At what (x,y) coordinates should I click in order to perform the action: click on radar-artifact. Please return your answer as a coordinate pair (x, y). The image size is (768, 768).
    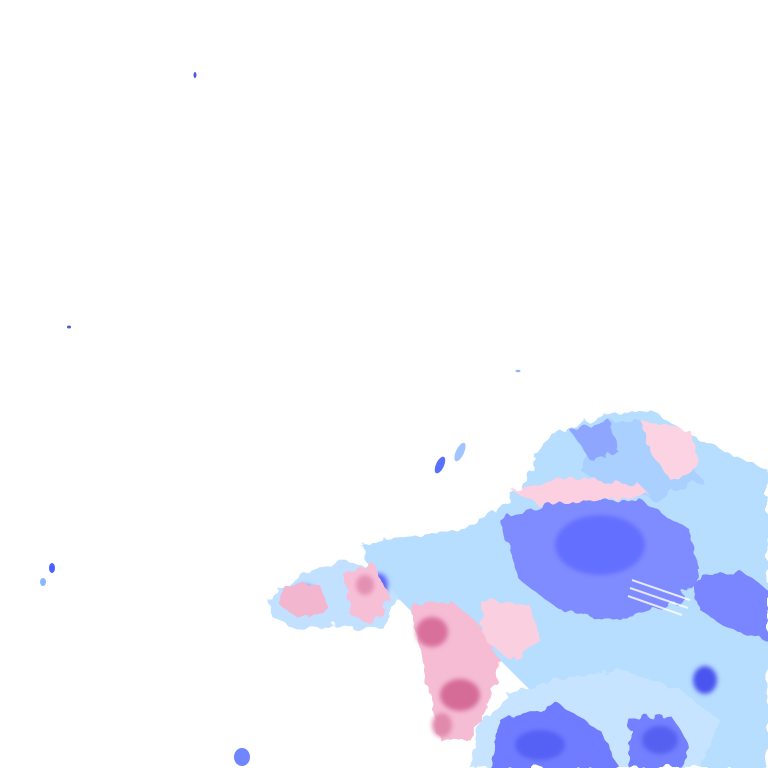
    Looking at the image, I should click on (659, 597).